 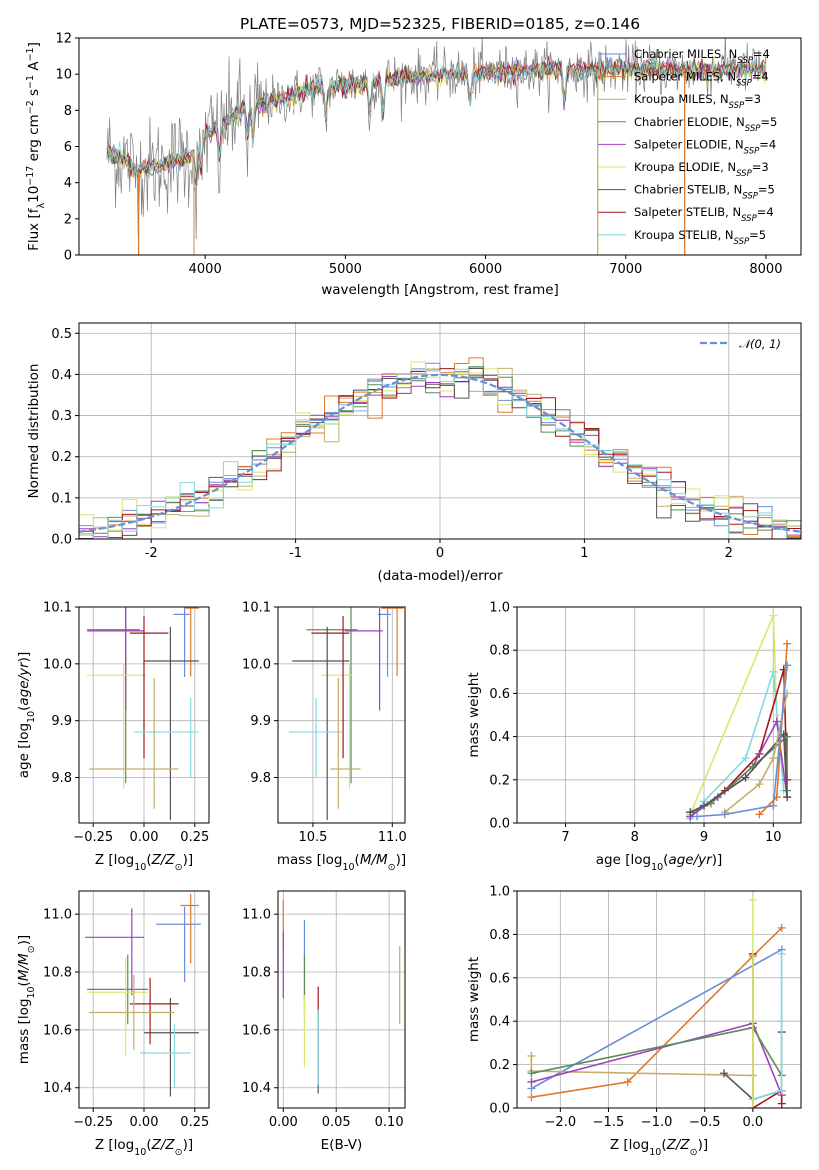 I want to click on x-tick-label: 7, so click(x=565, y=837).